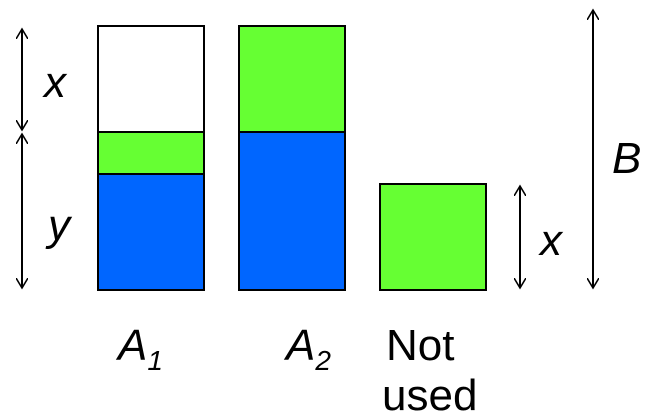 This screenshot has height=419, width=648. I want to click on bin-a2-green-segment, so click(292, 79).